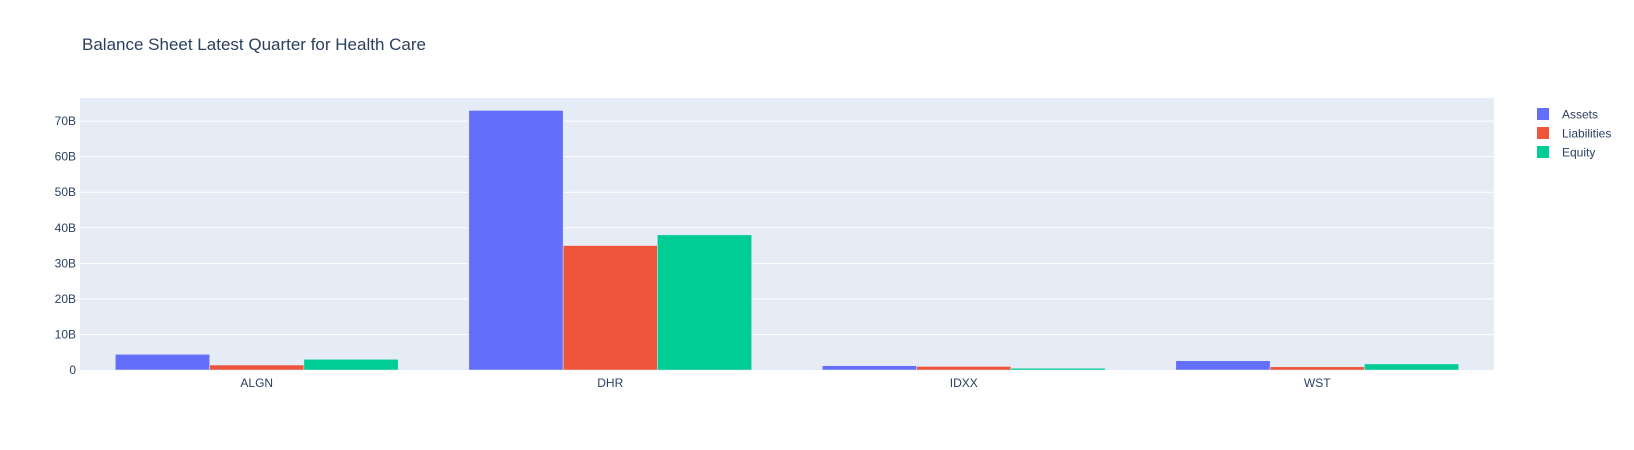  I want to click on bar-equity-algn, so click(351, 365).